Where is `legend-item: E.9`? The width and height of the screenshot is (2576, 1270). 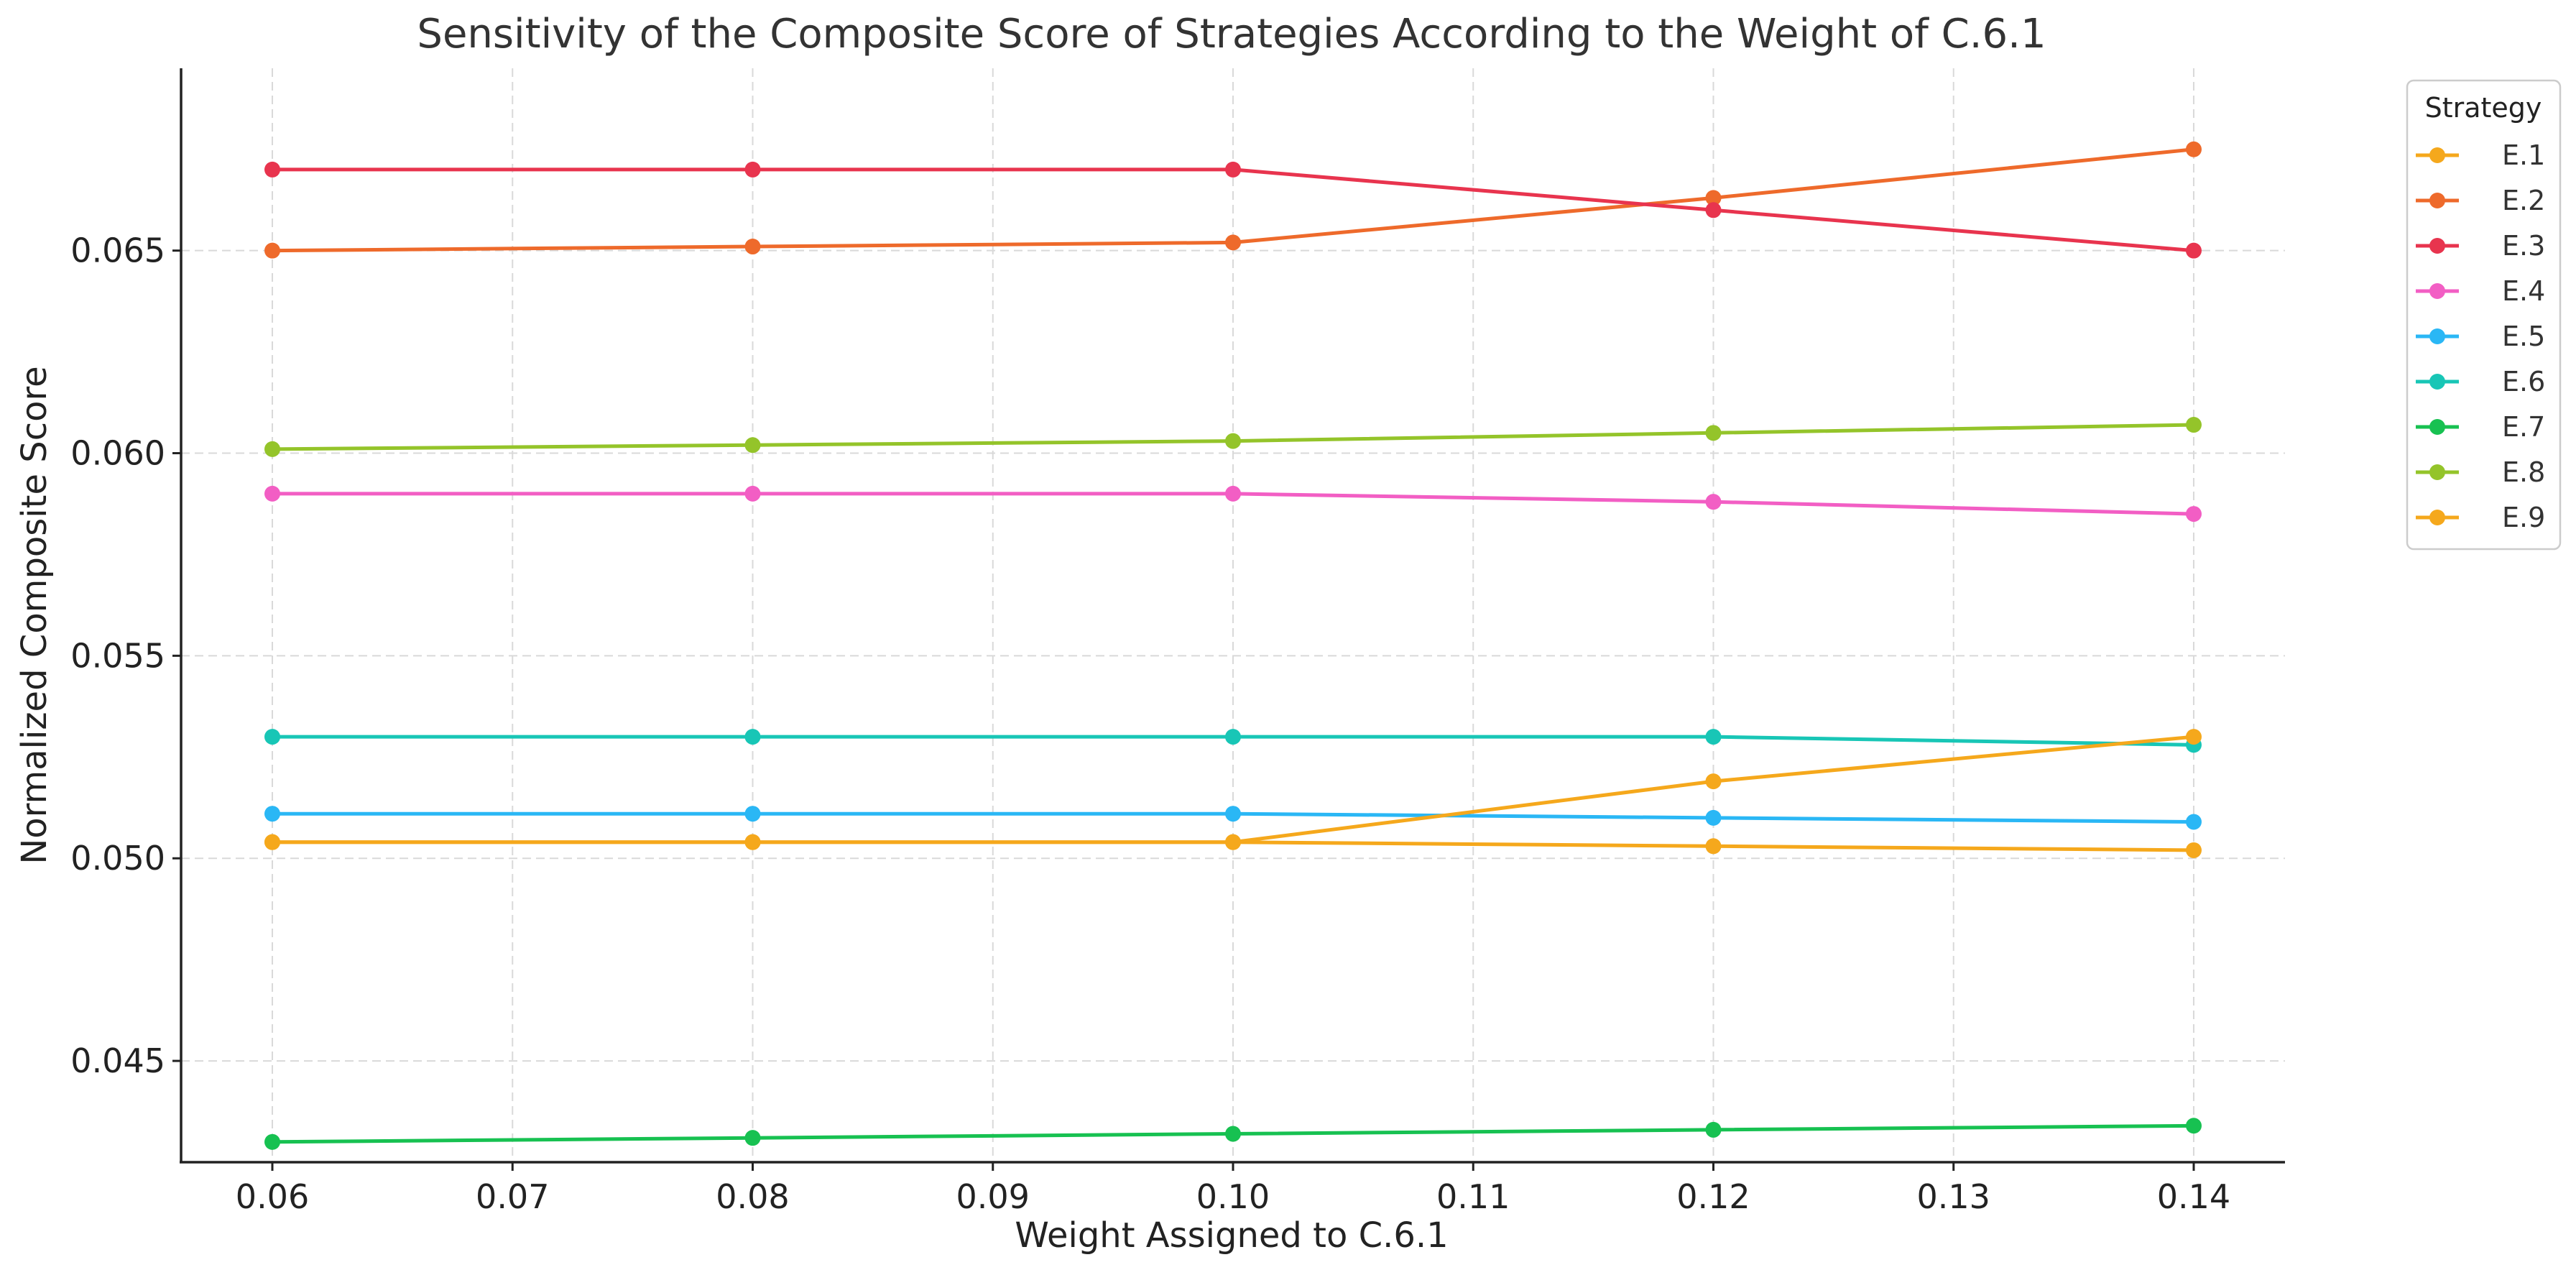 legend-item: E.9 is located at coordinates (2480, 517).